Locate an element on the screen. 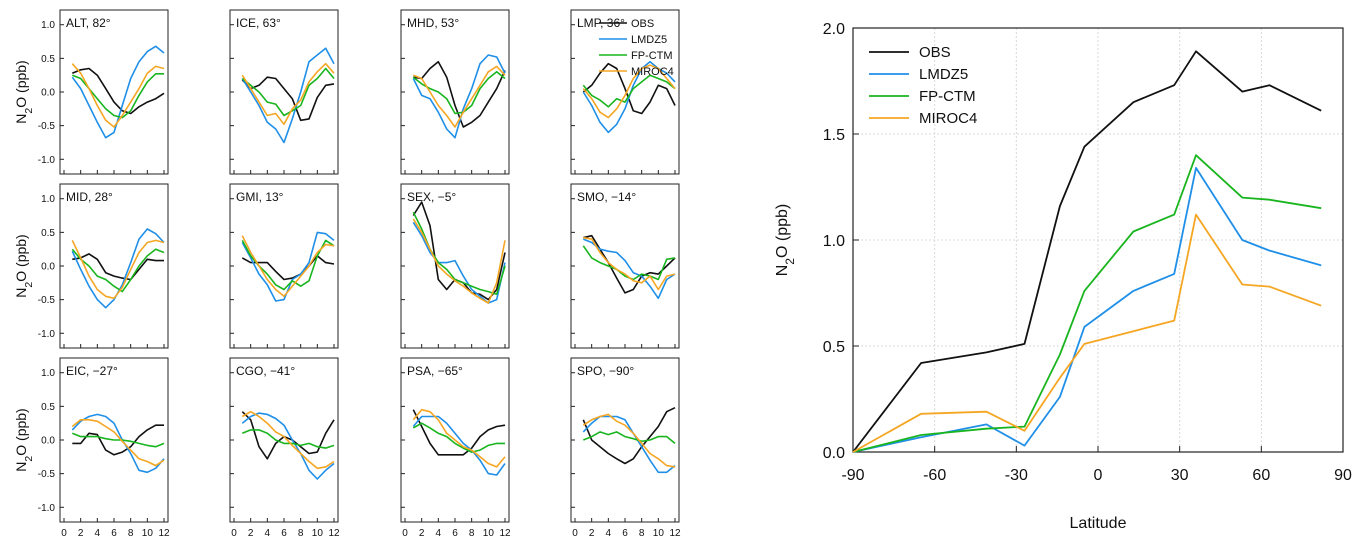 Image resolution: width=1368 pixels, height=543 pixels. legend-label: LMDZ5 is located at coordinates (943, 74).